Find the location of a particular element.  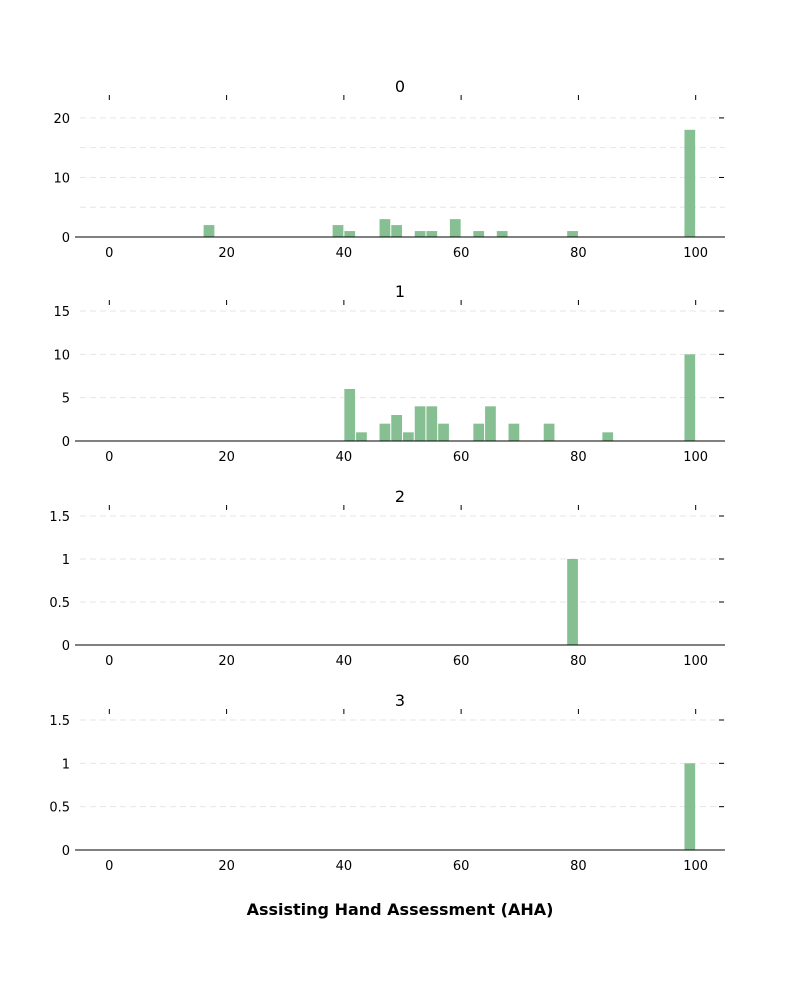

y-tick-label: 15 is located at coordinates (61, 312).